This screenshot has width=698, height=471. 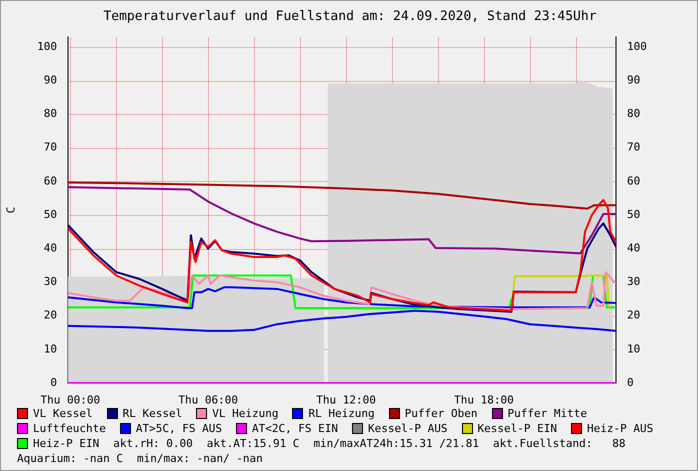 What do you see at coordinates (346, 399) in the screenshot?
I see `x-tick-label: Thu 12:00` at bounding box center [346, 399].